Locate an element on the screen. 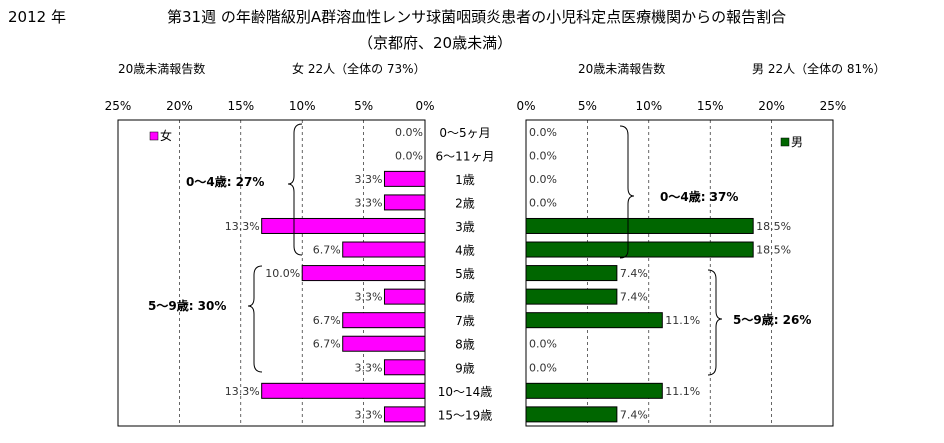 This screenshot has width=944, height=443. female-legend-label: 女 is located at coordinates (166, 135).